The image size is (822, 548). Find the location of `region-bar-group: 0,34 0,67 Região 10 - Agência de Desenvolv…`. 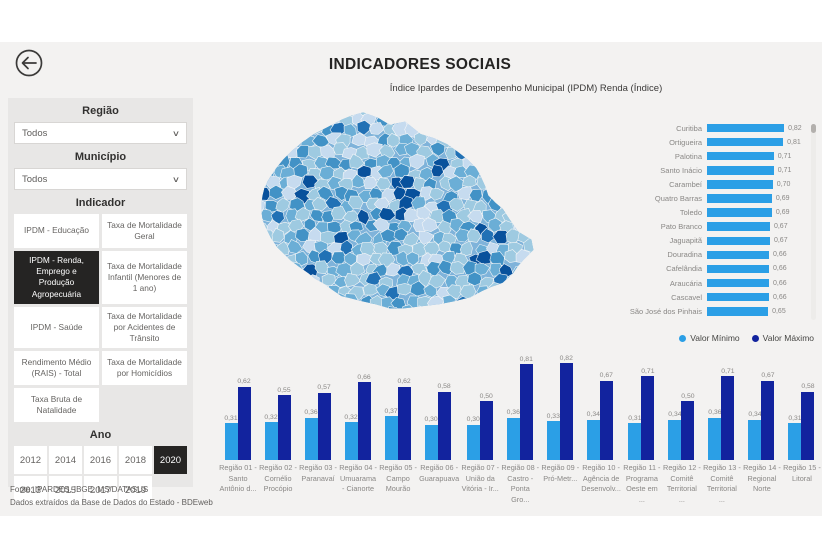

region-bar-group: 0,34 0,67 Região 10 - Agência de Desenvolv… is located at coordinates (601, 430).